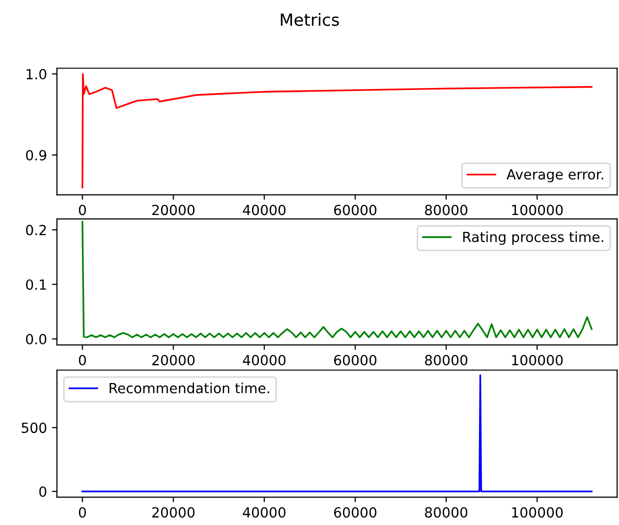 This screenshot has height=525, width=619. What do you see at coordinates (190, 388) in the screenshot?
I see `legend-label: Recommendation time.` at bounding box center [190, 388].